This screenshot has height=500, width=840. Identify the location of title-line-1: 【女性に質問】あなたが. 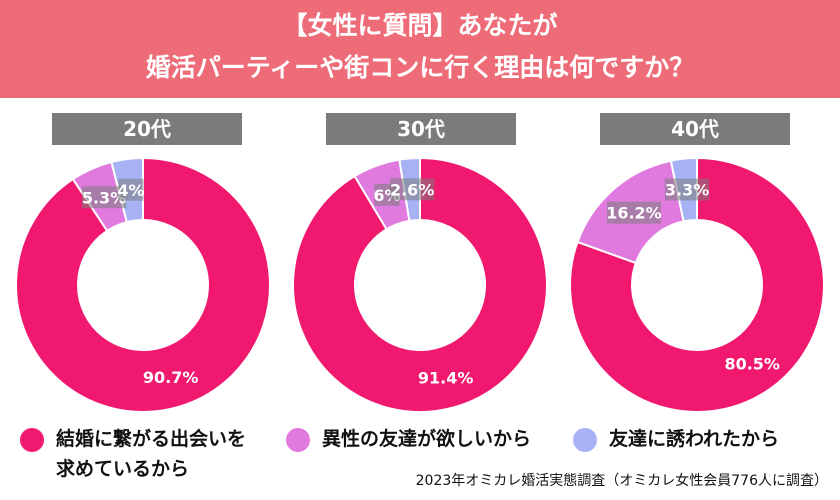
(420, 25).